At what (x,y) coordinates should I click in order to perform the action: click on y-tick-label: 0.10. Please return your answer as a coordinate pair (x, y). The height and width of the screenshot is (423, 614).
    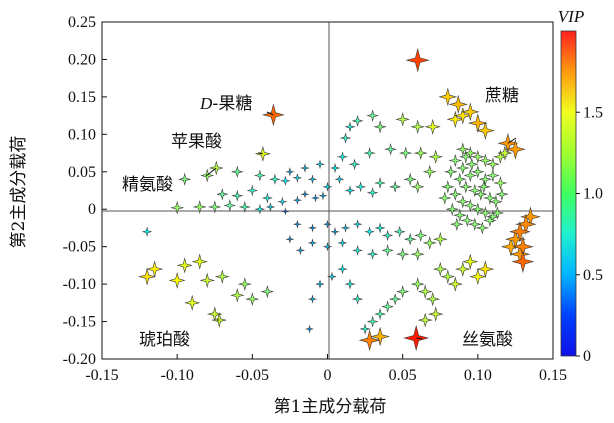
    Looking at the image, I should click on (82, 134).